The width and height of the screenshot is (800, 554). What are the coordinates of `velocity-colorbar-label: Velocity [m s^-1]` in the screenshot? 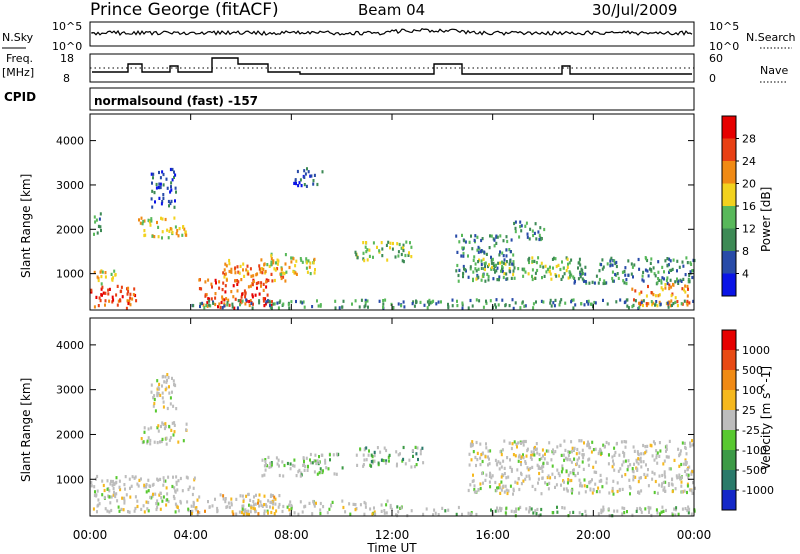 It's located at (766, 418).